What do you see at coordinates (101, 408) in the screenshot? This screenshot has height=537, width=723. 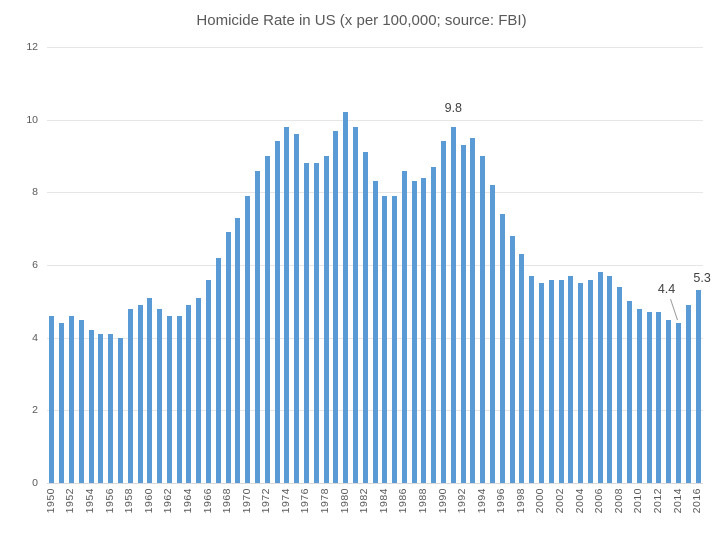 I see `bar-1955` at bounding box center [101, 408].